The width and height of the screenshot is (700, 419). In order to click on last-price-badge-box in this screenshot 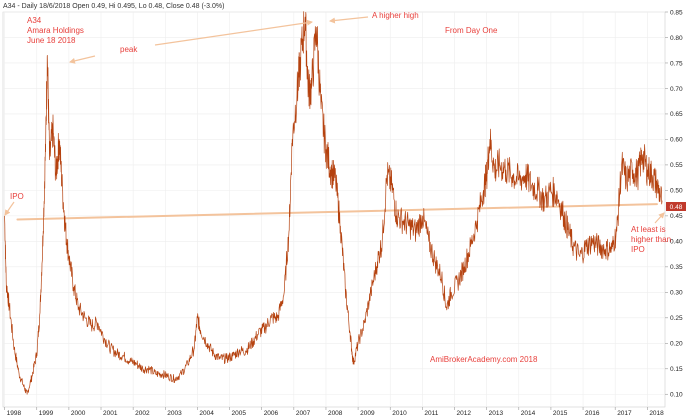, I will do `click(676, 206)`.